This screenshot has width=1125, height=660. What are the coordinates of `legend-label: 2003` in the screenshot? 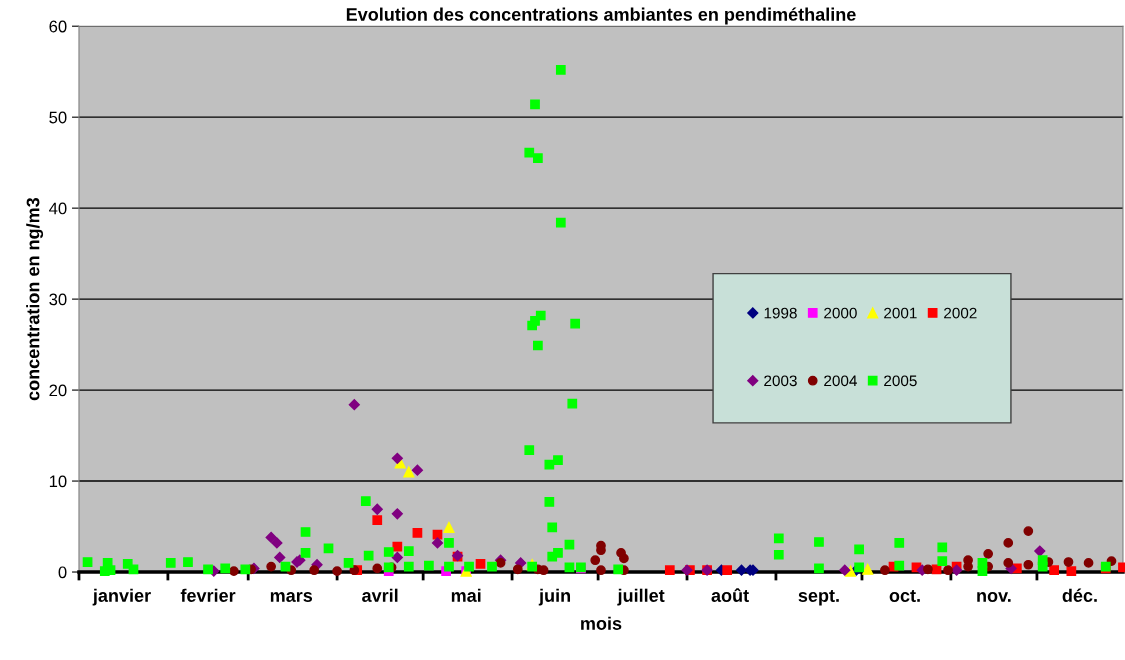 It's located at (780, 381).